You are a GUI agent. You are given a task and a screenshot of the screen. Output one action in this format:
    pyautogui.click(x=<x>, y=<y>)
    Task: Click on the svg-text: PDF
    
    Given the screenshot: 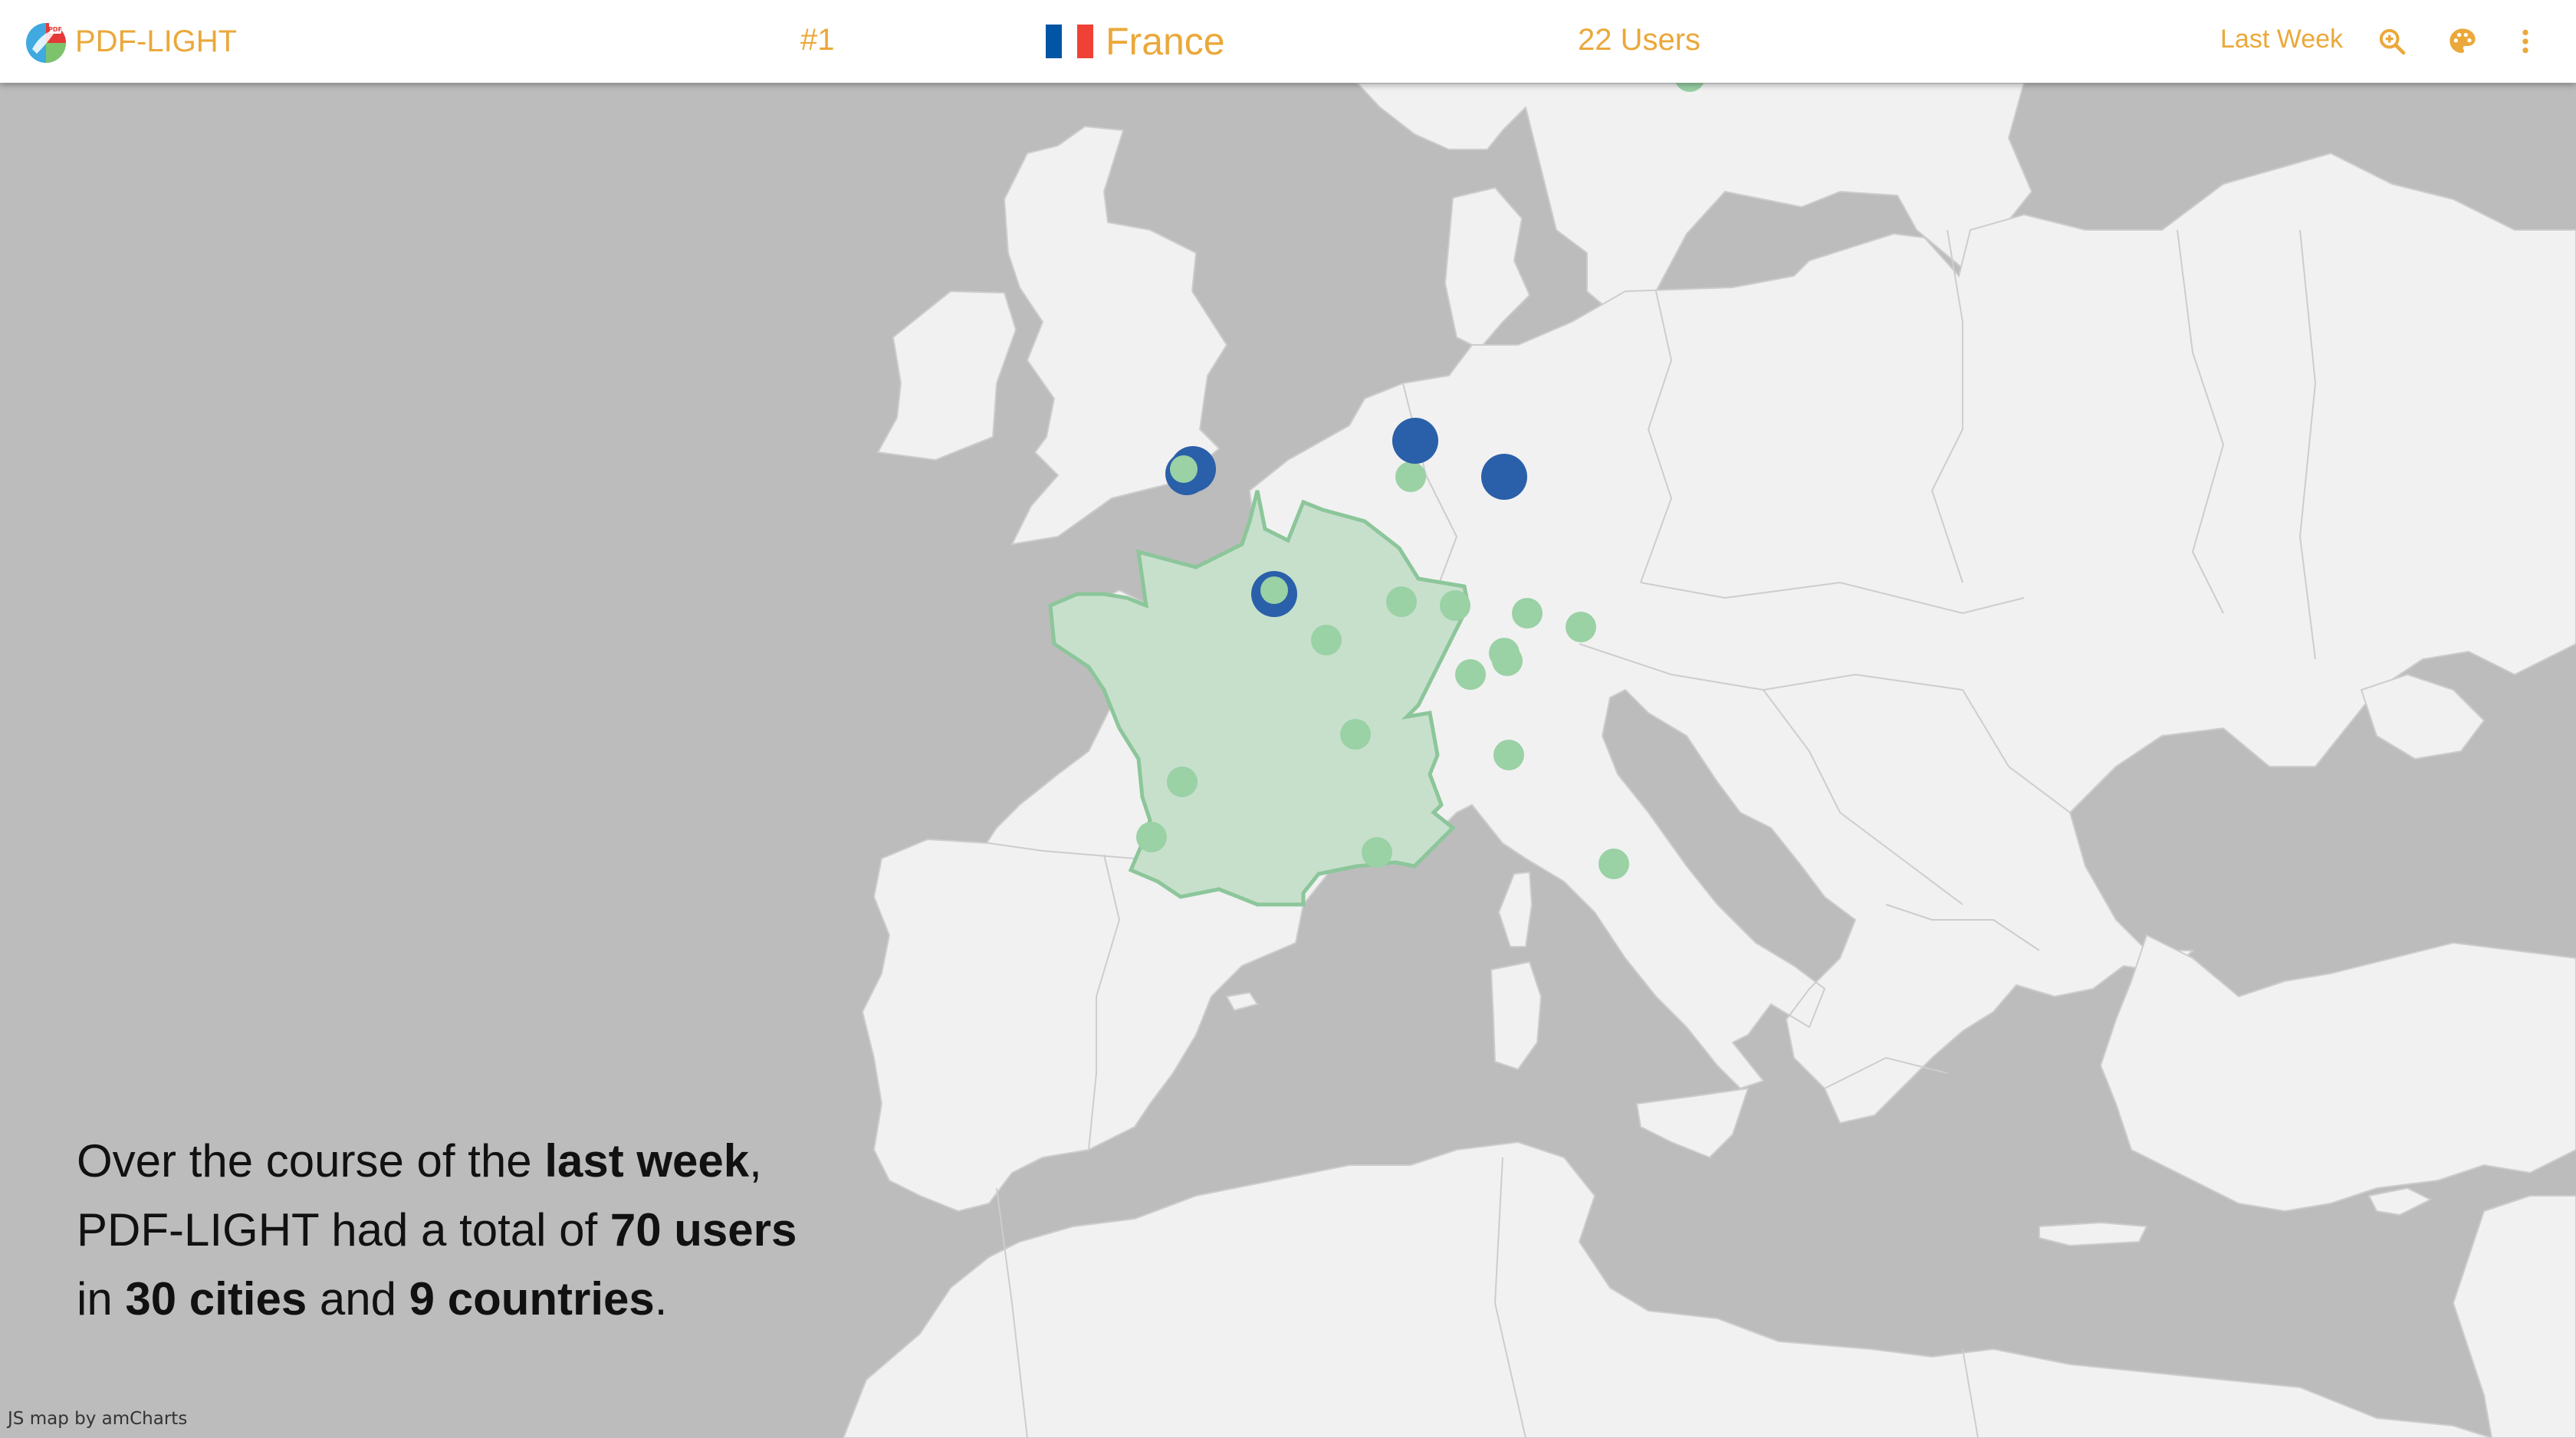 What is the action you would take?
    pyautogui.click(x=55, y=29)
    